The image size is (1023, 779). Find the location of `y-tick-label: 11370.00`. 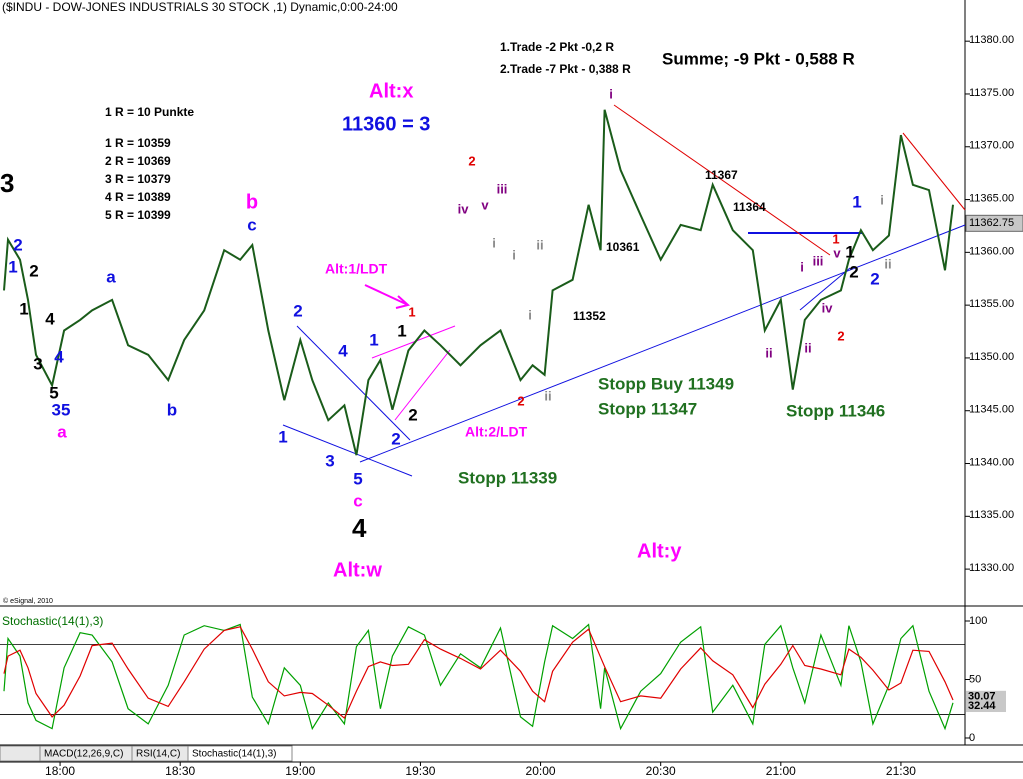

y-tick-label: 11370.00 is located at coordinates (991, 146).